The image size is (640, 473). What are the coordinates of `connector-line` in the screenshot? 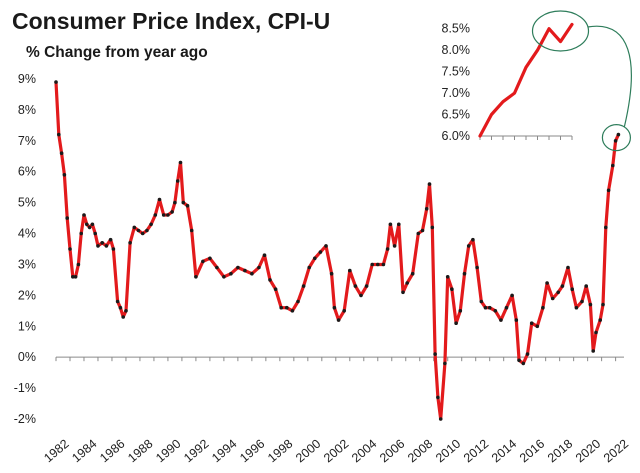 It's located at (609, 76).